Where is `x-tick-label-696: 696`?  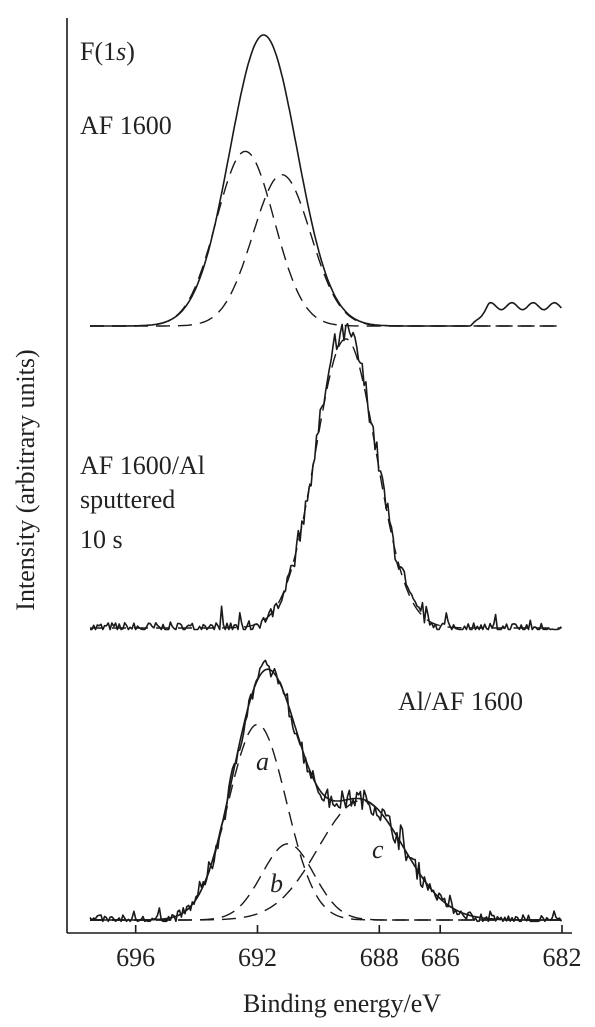 x-tick-label-696: 696 is located at coordinates (135, 957).